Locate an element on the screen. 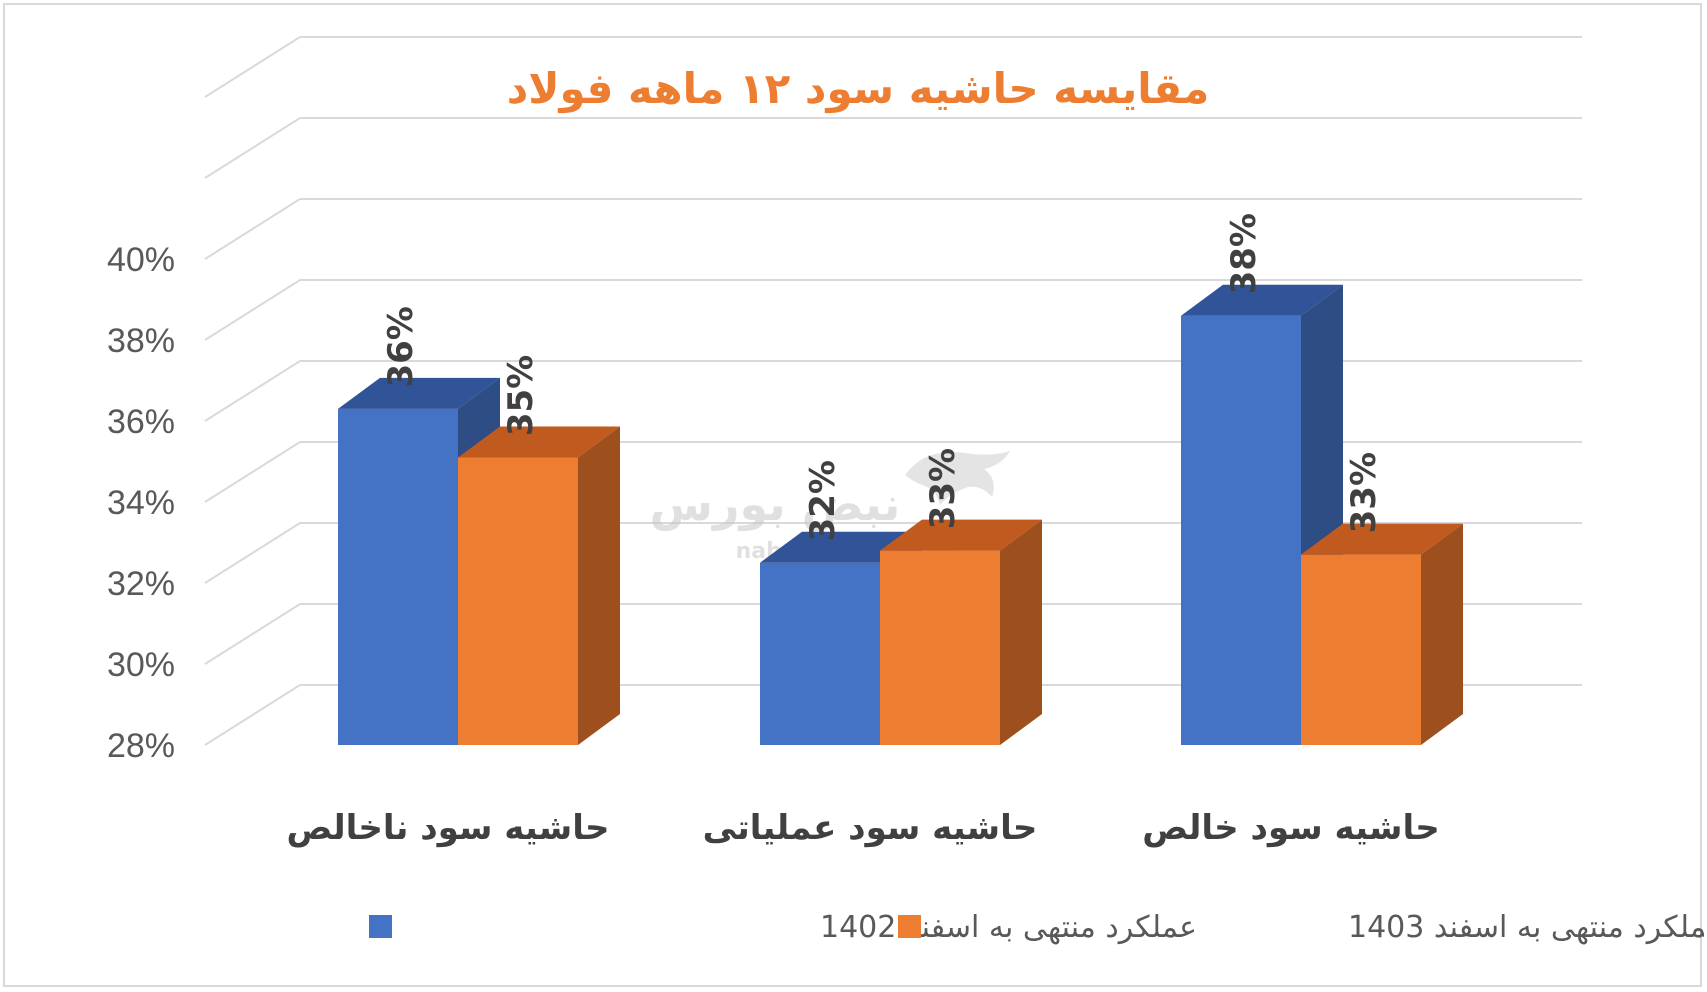 This screenshot has height=992, width=1707. category-label: حاشیه سود عملیاتی is located at coordinates (870, 828).